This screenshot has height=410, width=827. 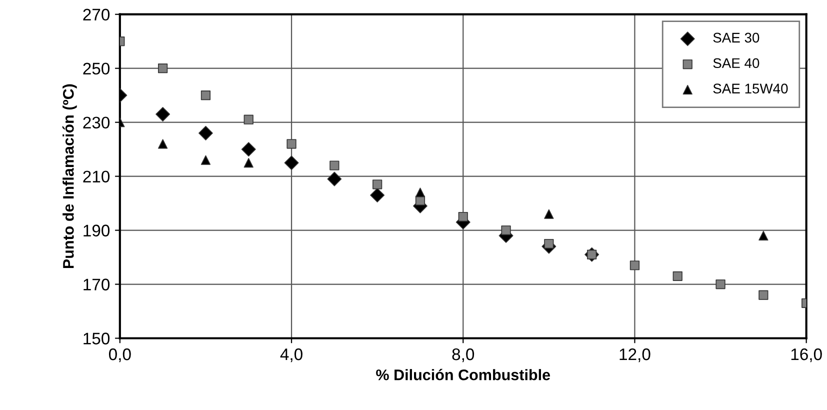 I want to click on y-tick-label: 250, so click(x=96, y=68).